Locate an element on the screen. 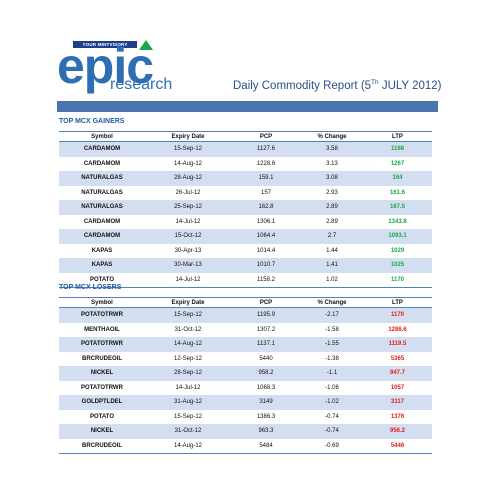 The height and width of the screenshot is (495, 495). ltp-cell: 1119.5 is located at coordinates (397, 344).